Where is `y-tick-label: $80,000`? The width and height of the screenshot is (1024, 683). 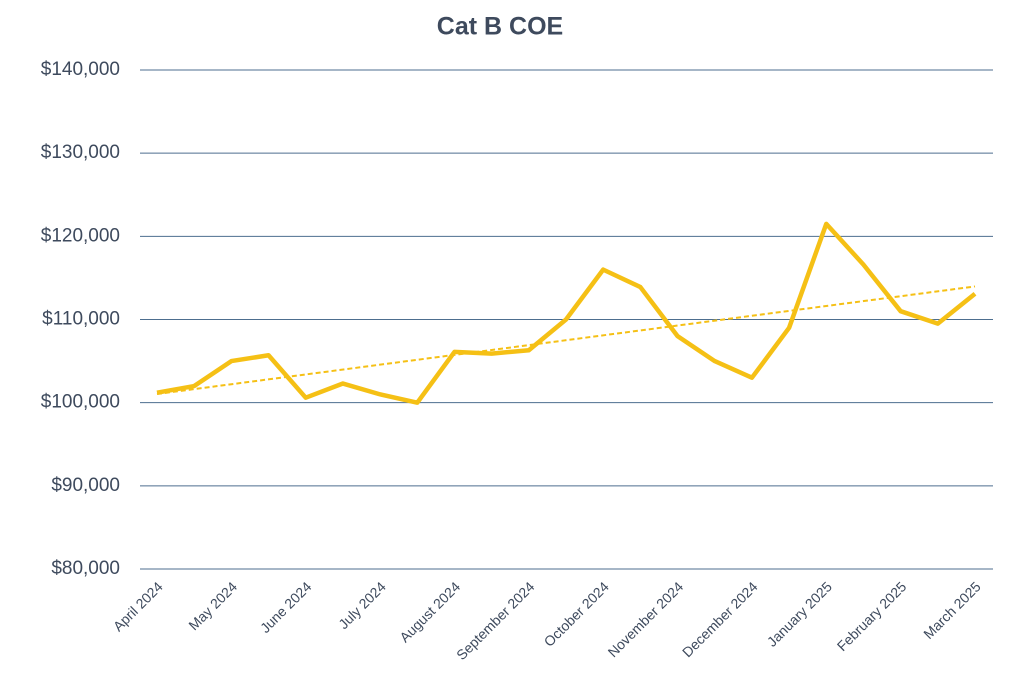
y-tick-label: $80,000 is located at coordinates (85, 568).